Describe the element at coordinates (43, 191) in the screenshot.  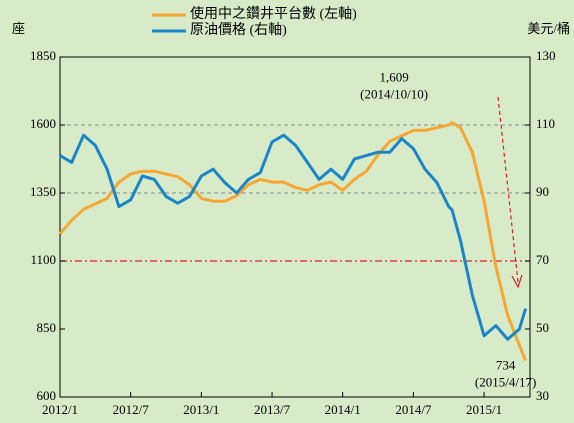
I see `y-tick-label: 1350` at that location.